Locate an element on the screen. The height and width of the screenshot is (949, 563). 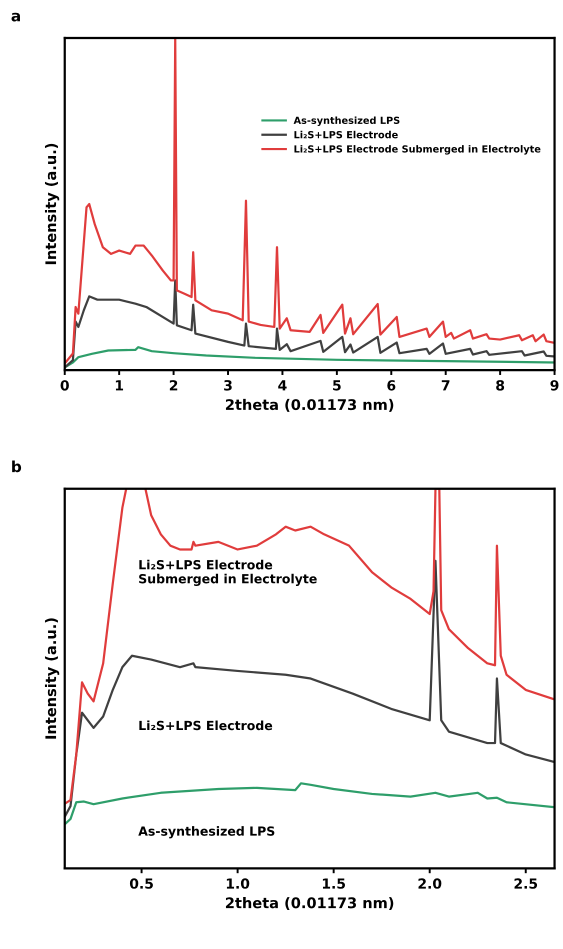
x-tick-label: 9 is located at coordinates (554, 385).